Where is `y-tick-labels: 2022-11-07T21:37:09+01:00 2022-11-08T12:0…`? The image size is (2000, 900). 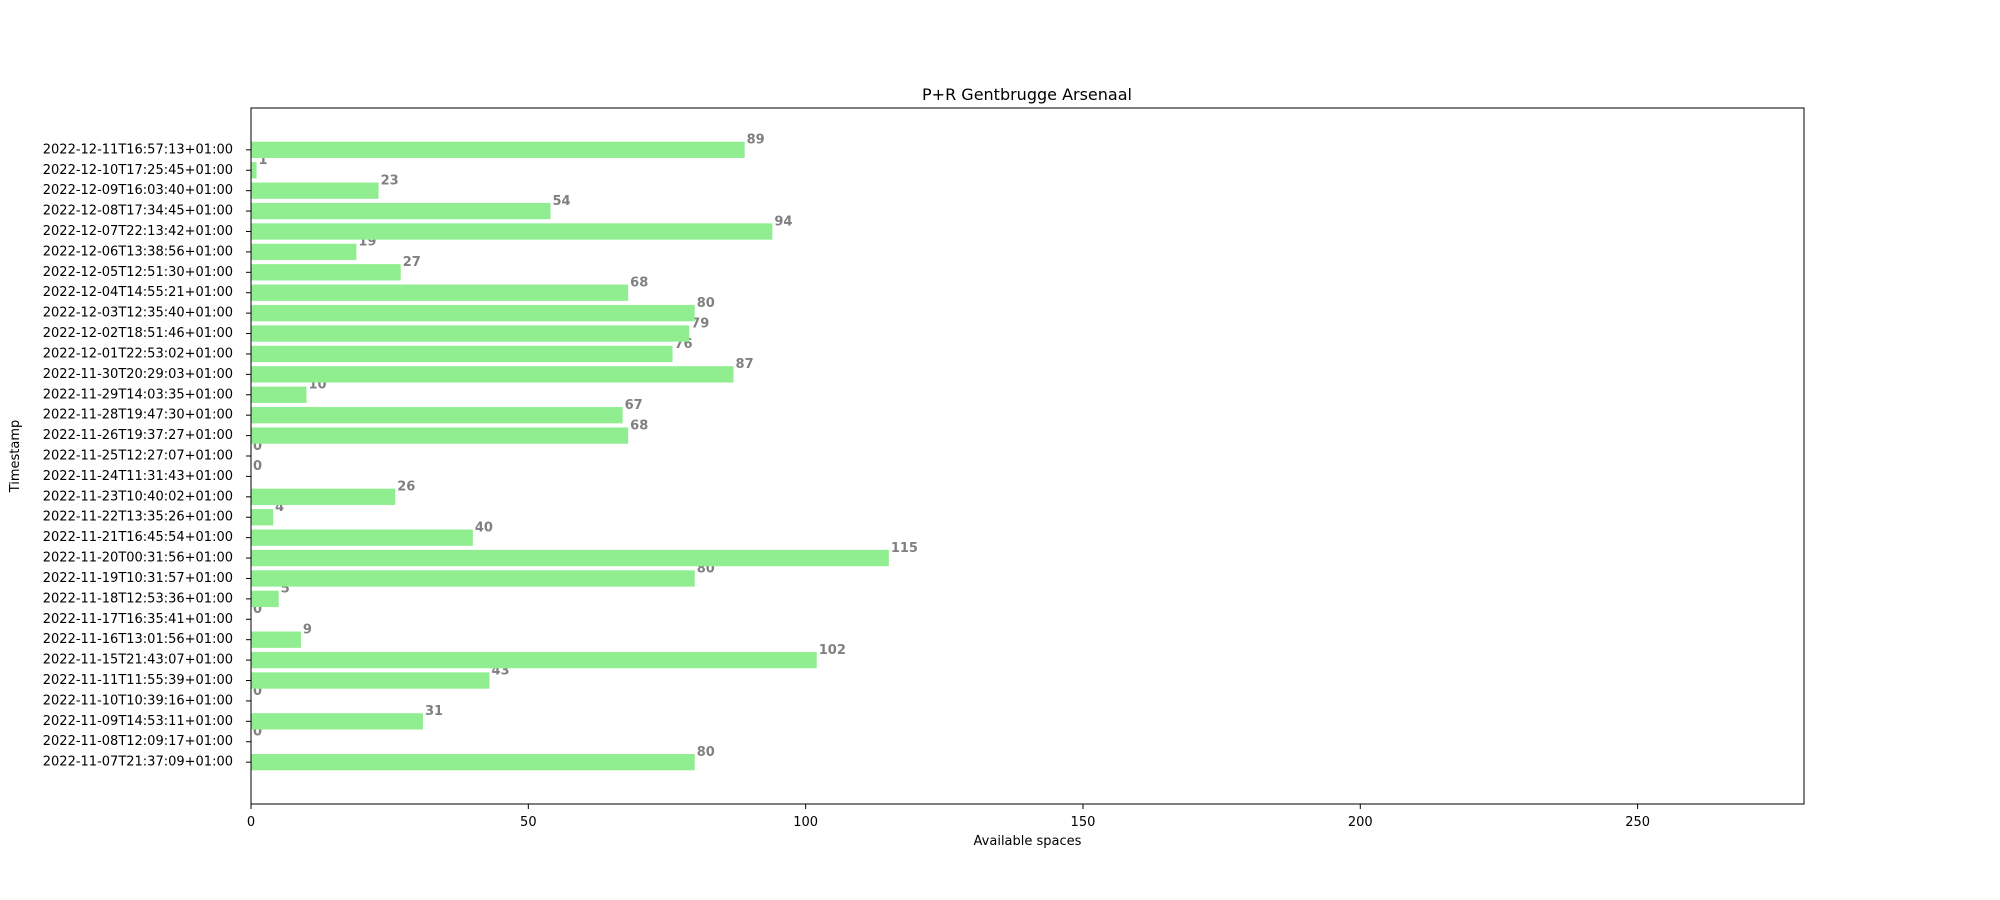
y-tick-labels: 2022-11-07T21:37:09+01:00 2022-11-08T12:0… is located at coordinates (147, 456).